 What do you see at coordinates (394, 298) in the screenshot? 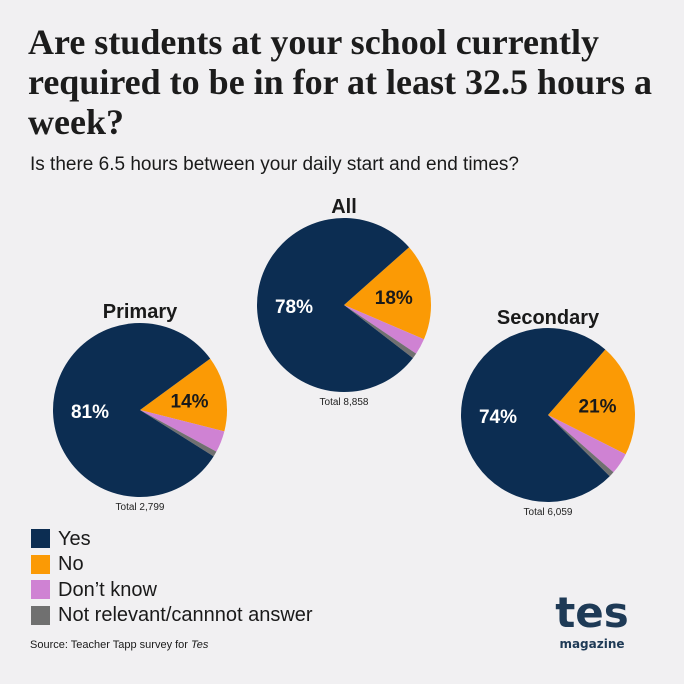
I see `data-label-no: 18%` at bounding box center [394, 298].